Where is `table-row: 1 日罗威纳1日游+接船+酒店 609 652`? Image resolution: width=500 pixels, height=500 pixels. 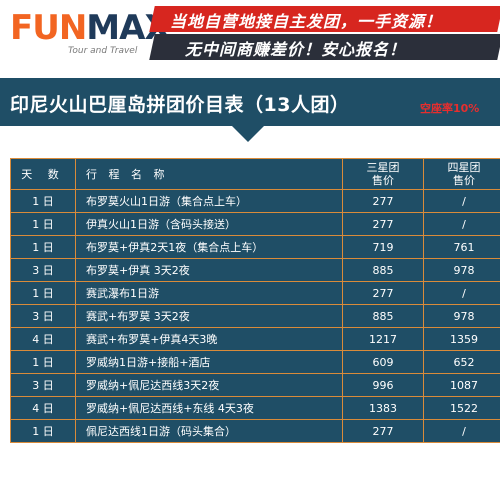
table-row: 1 日罗威纳1日游+接船+酒店 609 652 is located at coordinates (255, 362).